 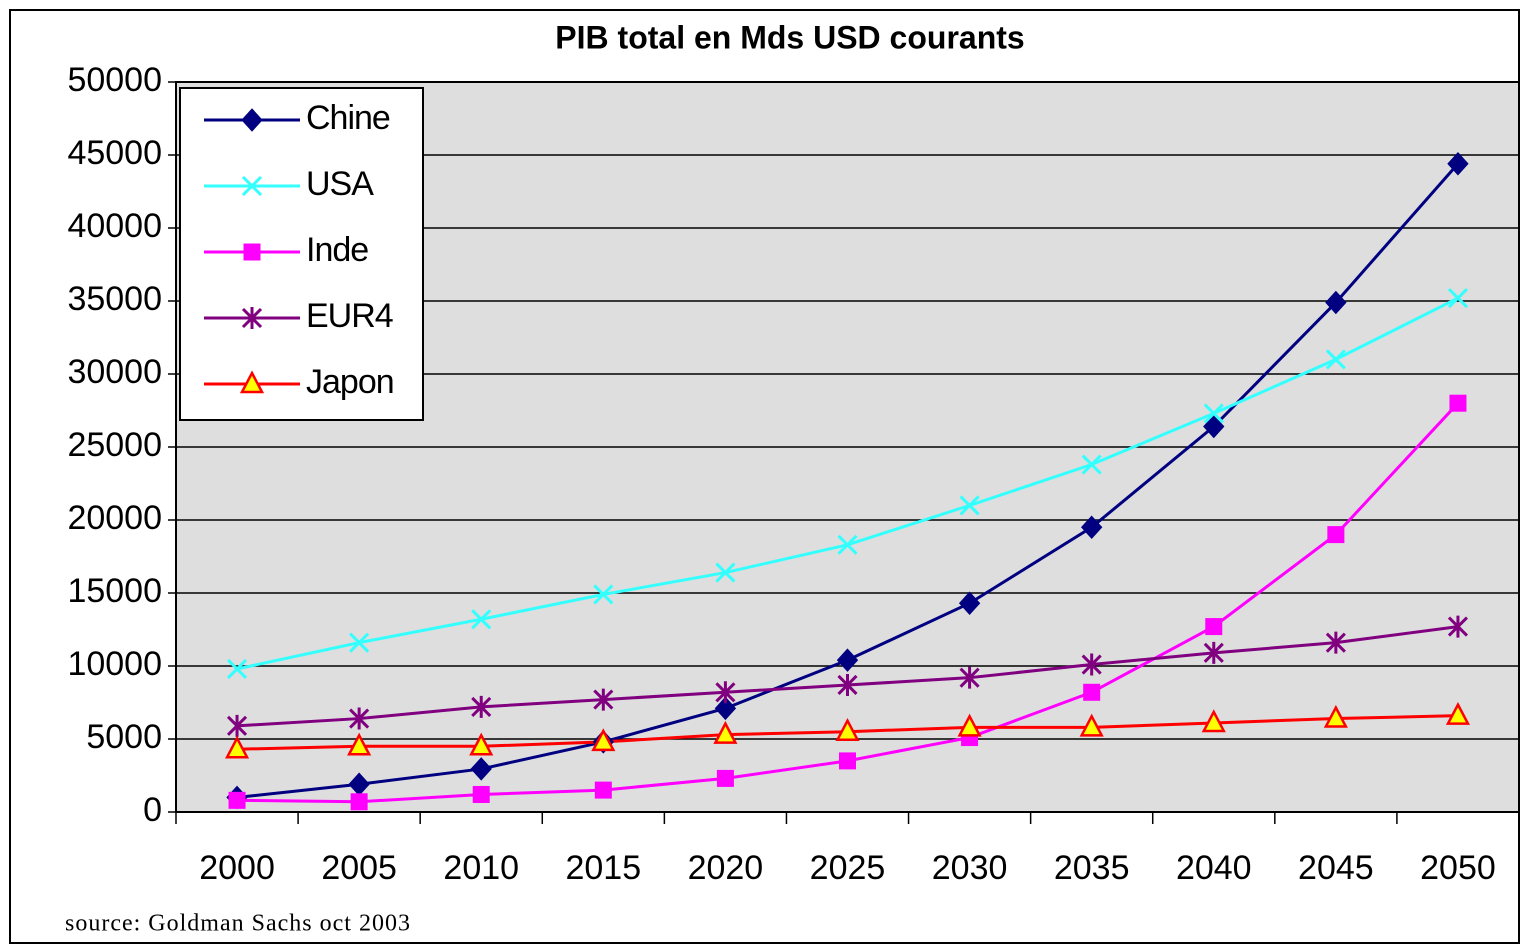 I want to click on x-tick-label: 2005, so click(x=359, y=868).